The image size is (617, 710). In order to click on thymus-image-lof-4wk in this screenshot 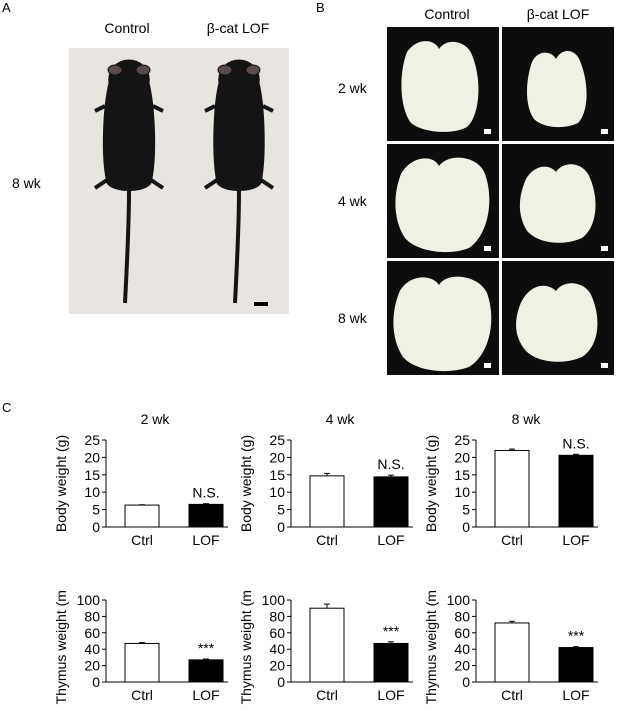, I will do `click(558, 201)`.